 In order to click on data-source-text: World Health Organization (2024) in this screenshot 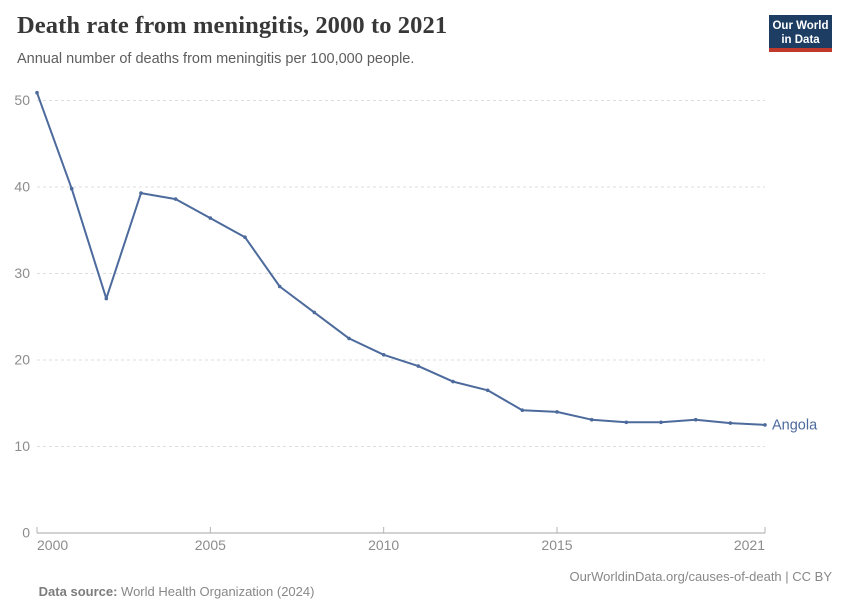, I will do `click(216, 591)`.